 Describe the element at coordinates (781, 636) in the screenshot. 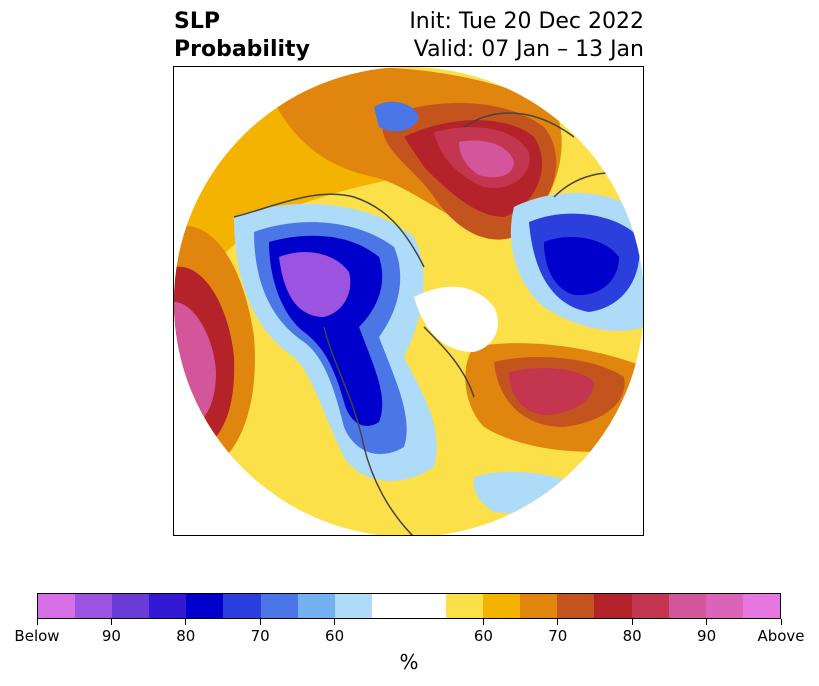

I see `colorbar-tick-label: Above` at that location.